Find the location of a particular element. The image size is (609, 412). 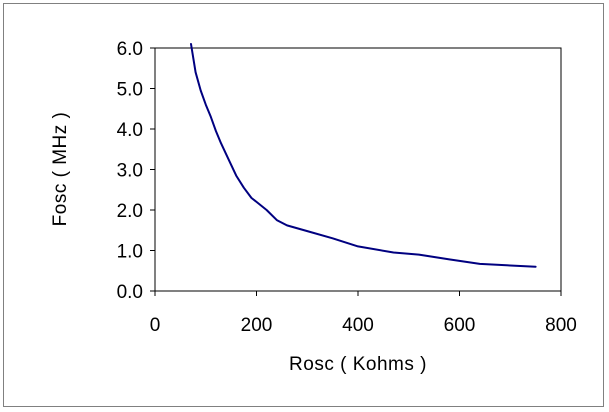

y-tick-label: 3.0 is located at coordinates (130, 171).